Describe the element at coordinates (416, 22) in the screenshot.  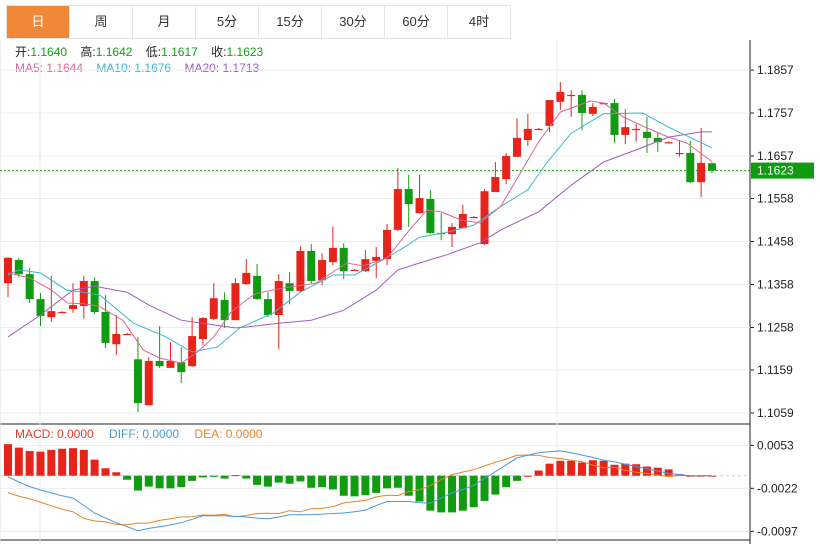
I see `tab-6: 60分` at that location.